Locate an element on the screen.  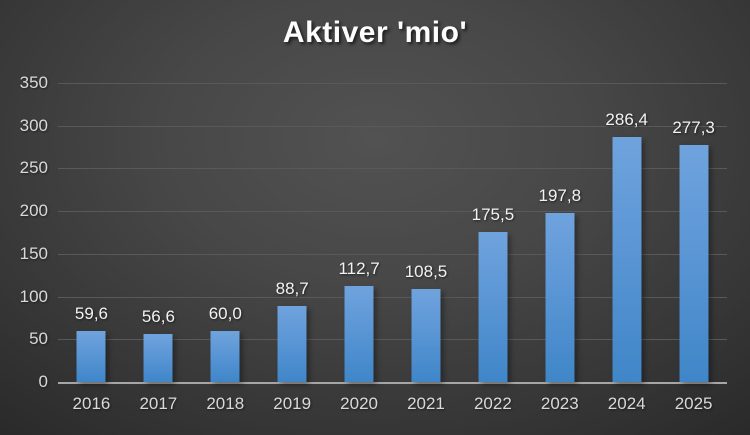
x-tick-label: 2025 is located at coordinates (693, 403).